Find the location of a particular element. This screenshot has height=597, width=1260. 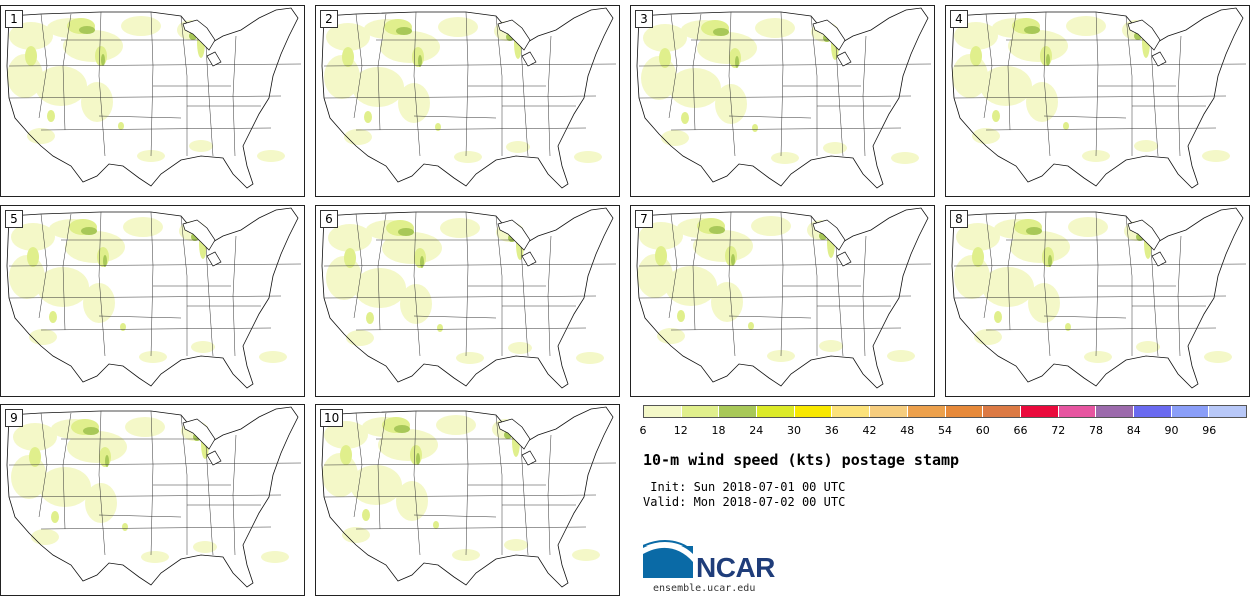

colorbar-tick-label: 12 is located at coordinates (680, 430).